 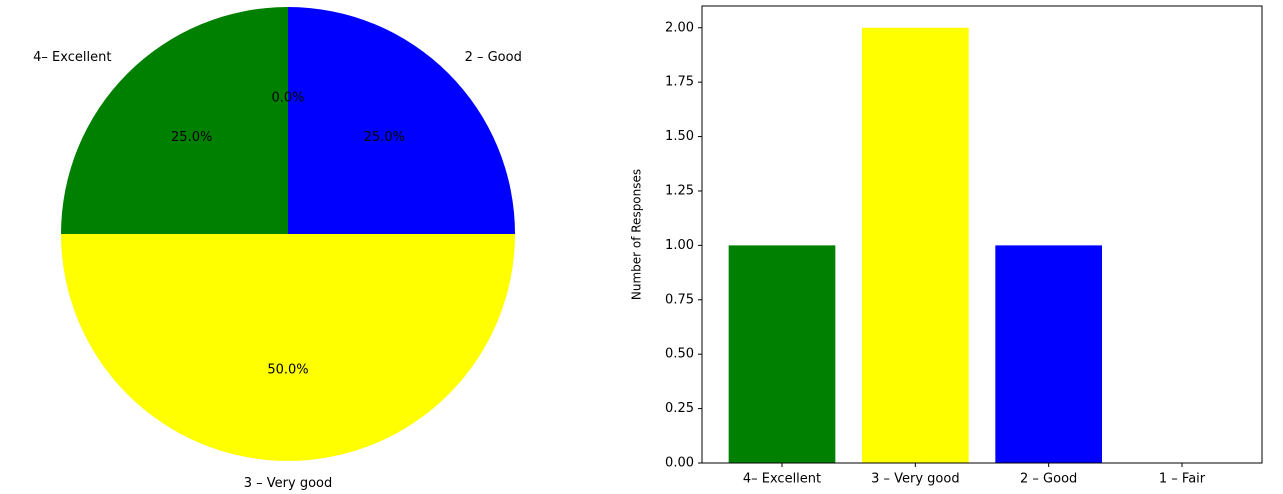 I want to click on bar-2-good, so click(x=1048, y=354).